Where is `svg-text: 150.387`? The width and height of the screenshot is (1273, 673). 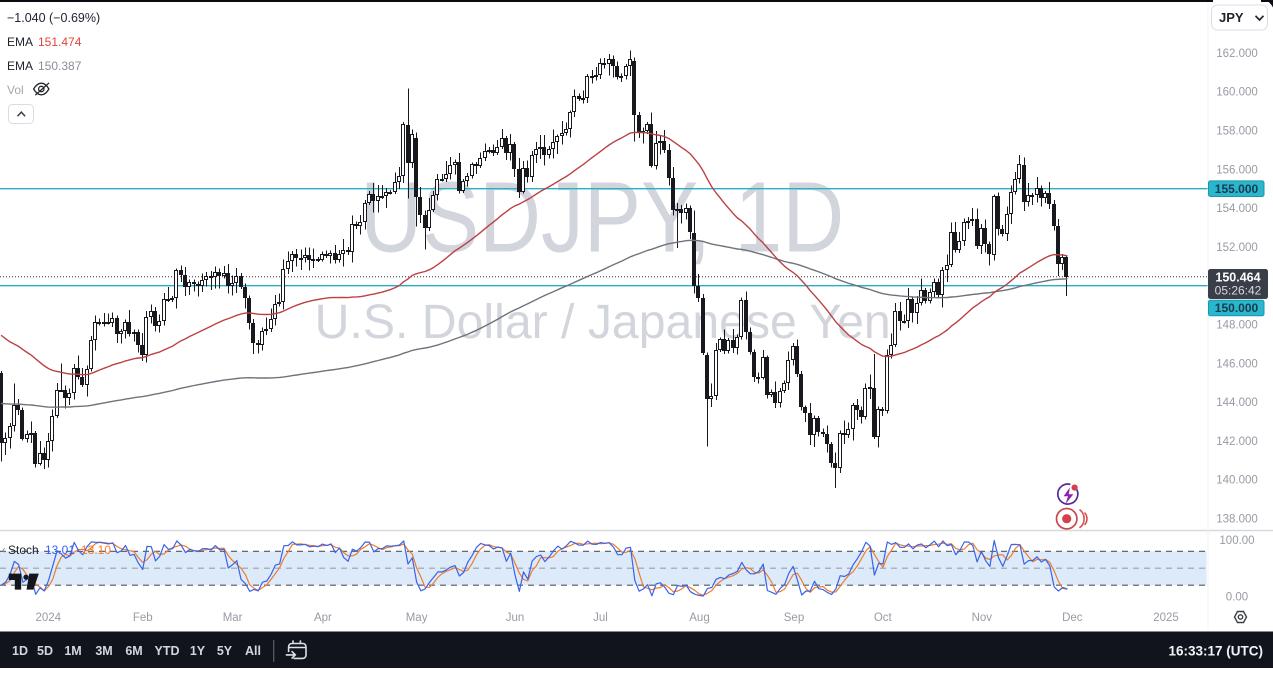
svg-text: 150.387 is located at coordinates (60, 66).